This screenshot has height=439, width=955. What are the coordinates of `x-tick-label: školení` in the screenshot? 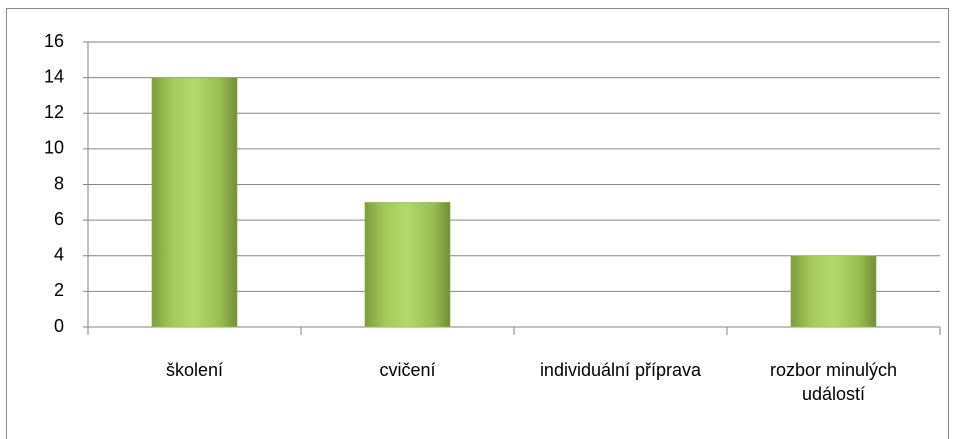 It's located at (194, 370).